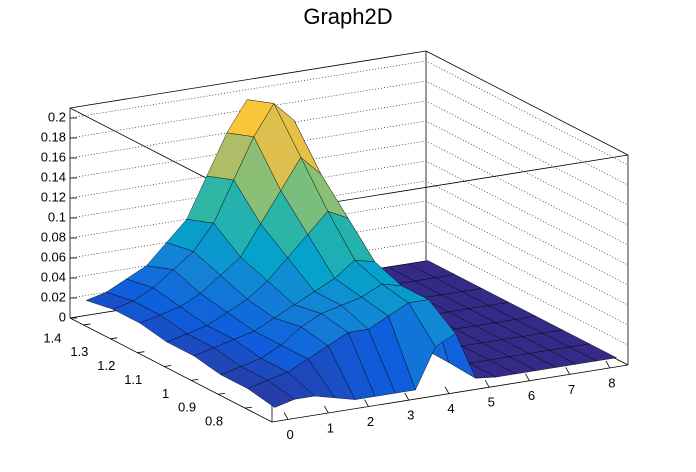 The image size is (696, 472). I want to click on chart-title: Graph2D, so click(347, 16).